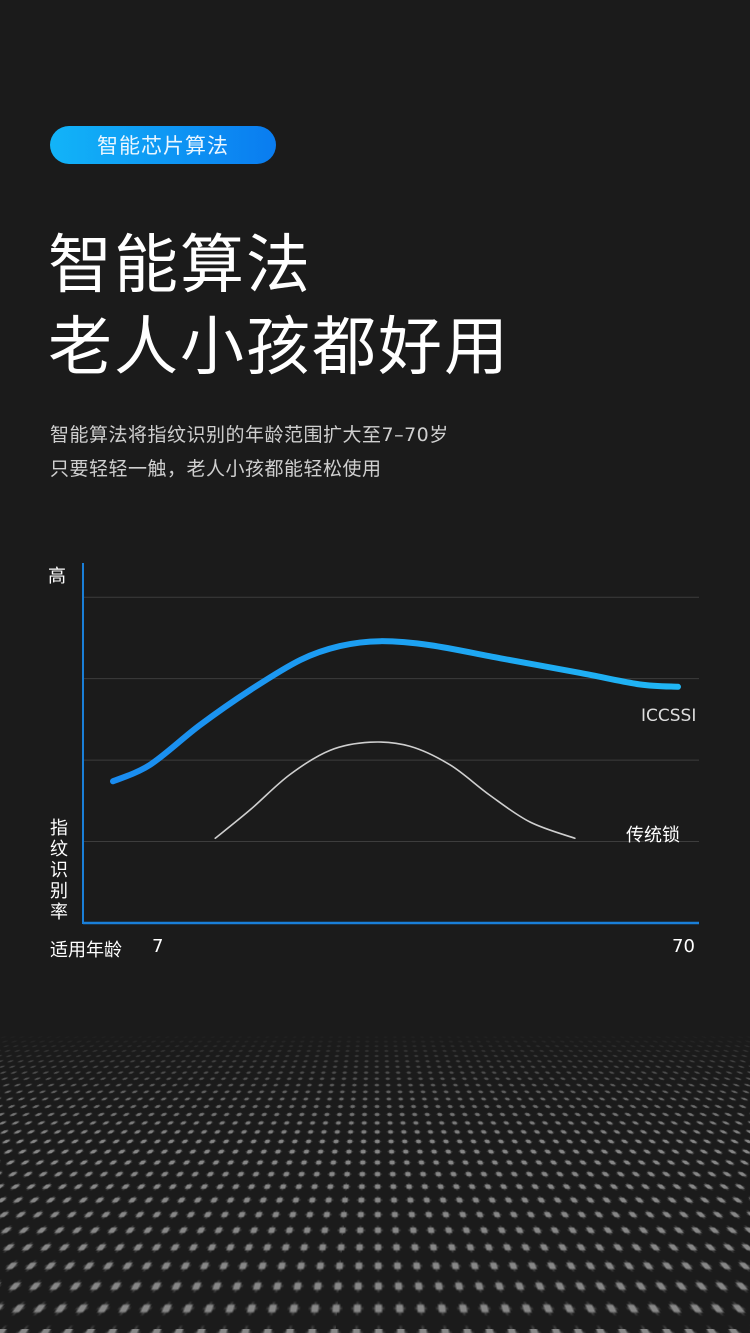 The image size is (750, 1333). Describe the element at coordinates (395, 790) in the screenshot. I see `series-line-traditional-lock` at that location.